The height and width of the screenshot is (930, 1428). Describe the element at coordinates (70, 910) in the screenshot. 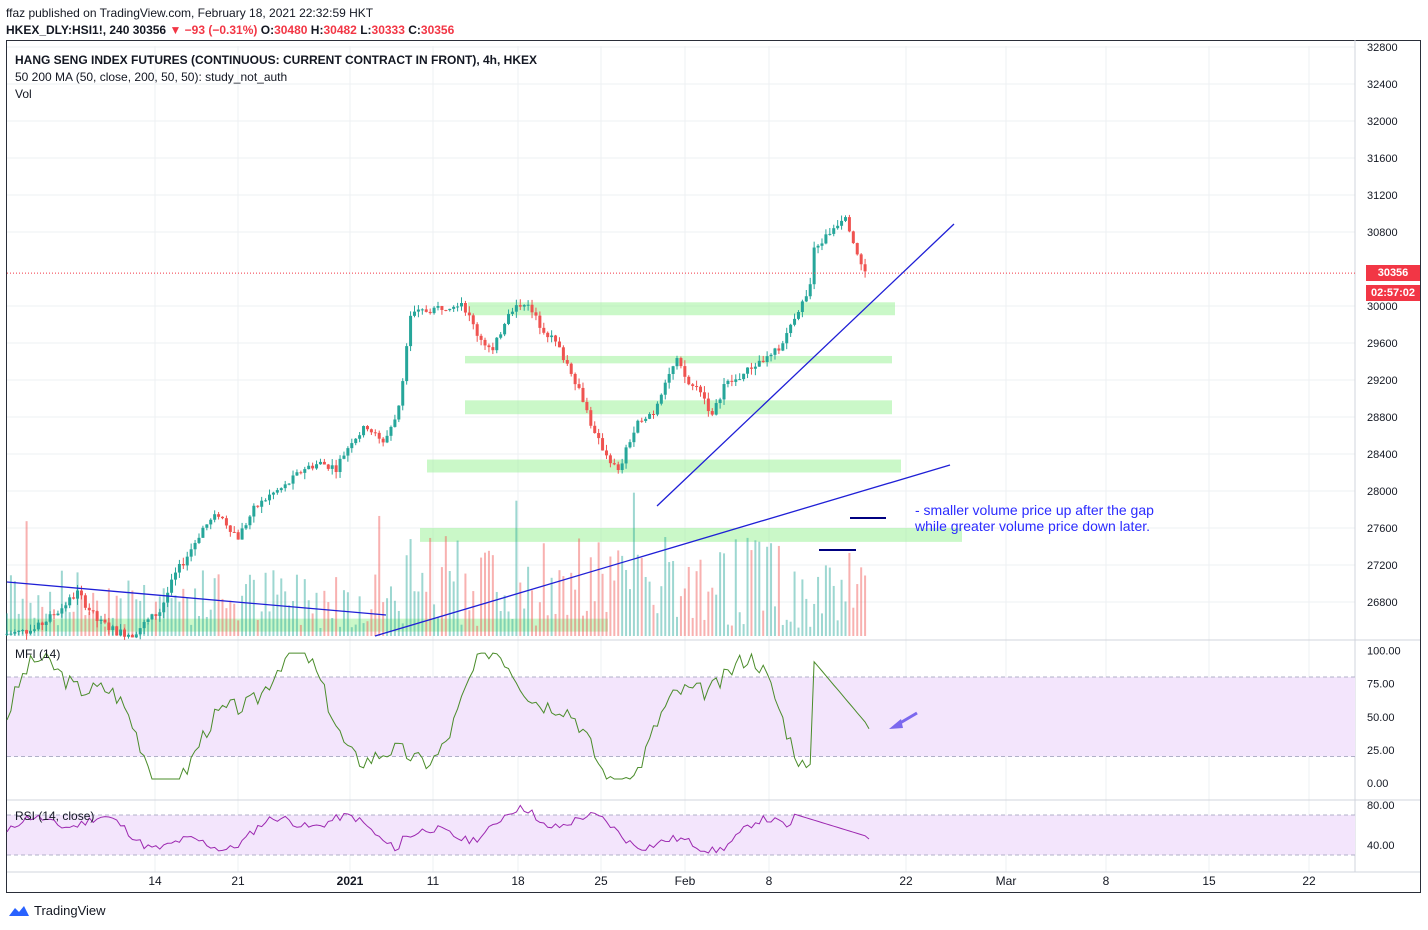

I see `footer-brand-text: TradingView` at that location.